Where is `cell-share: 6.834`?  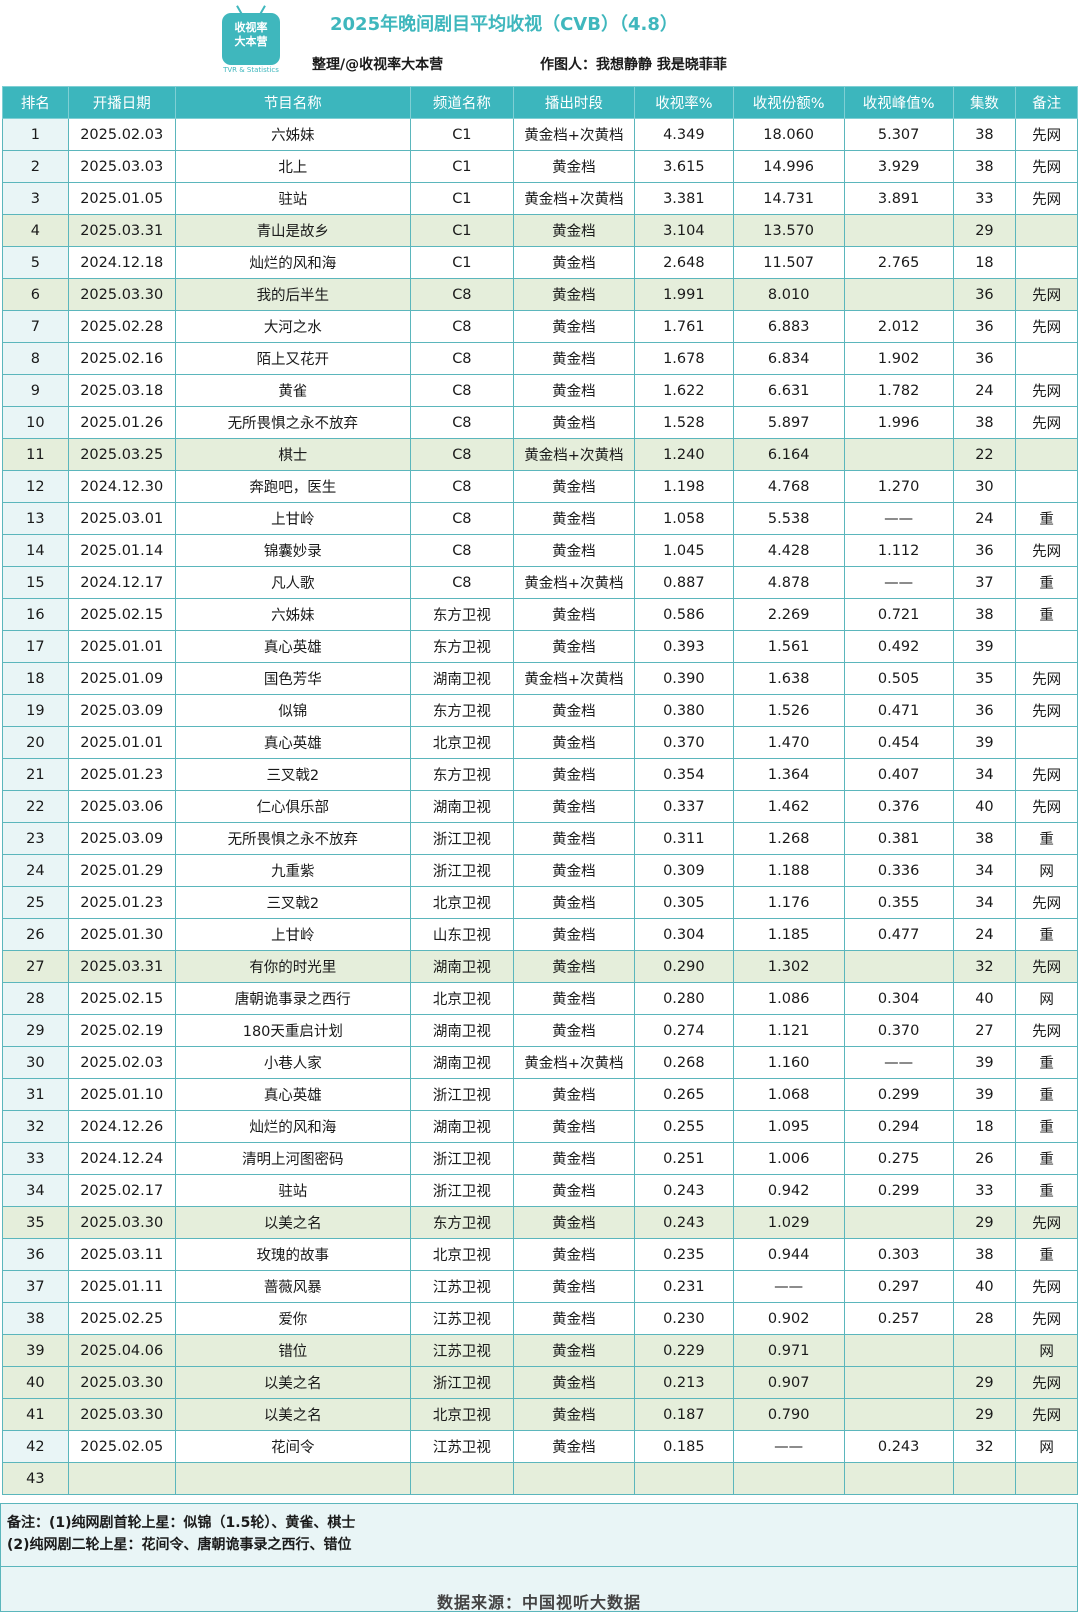
cell-share: 6.834 is located at coordinates (788, 358).